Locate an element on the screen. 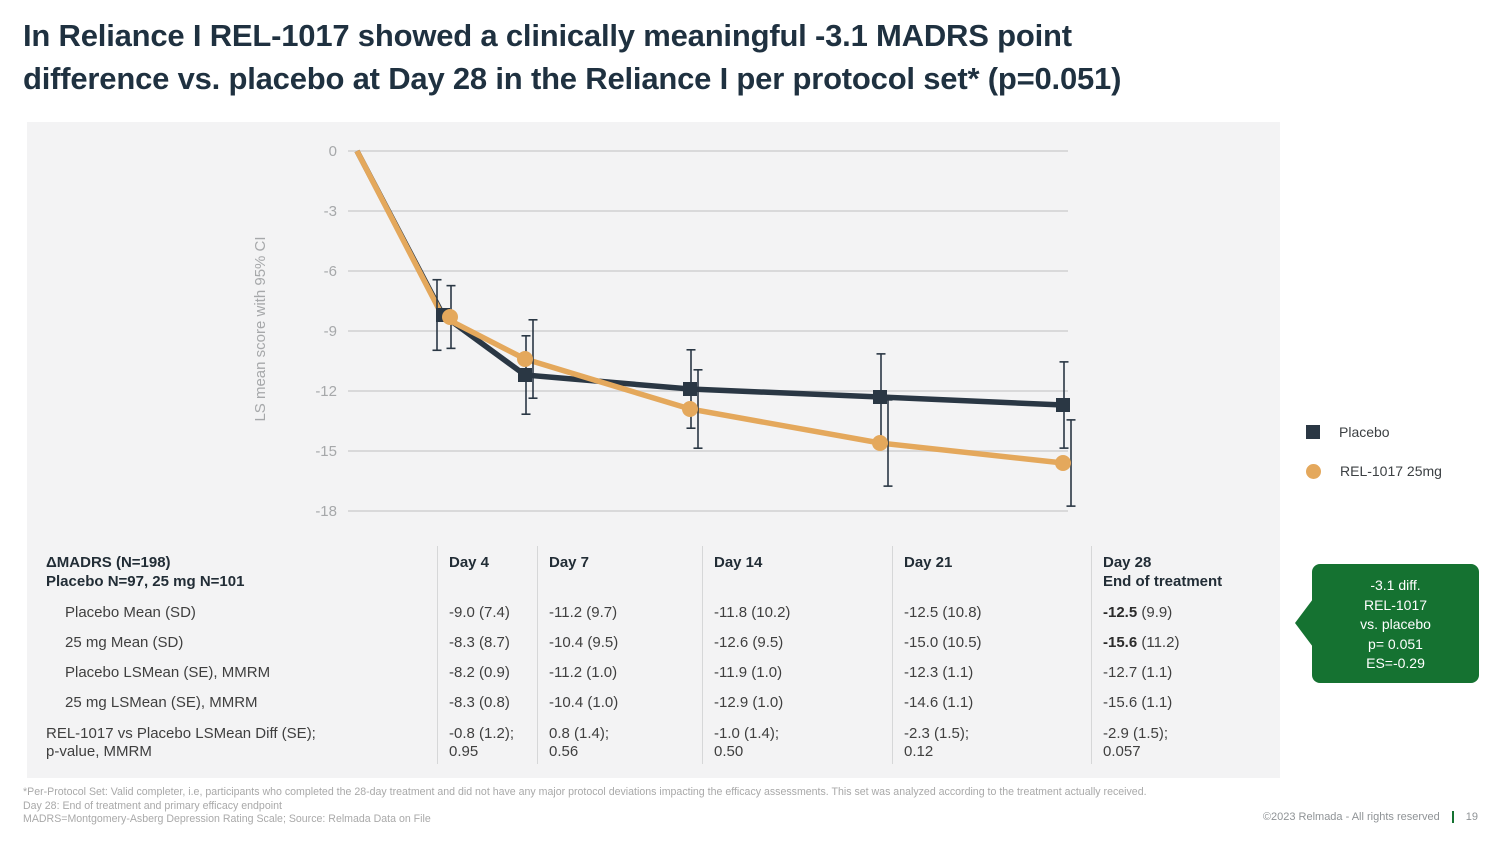 The image size is (1502, 843). table-cell: -8.3 (8.7) is located at coordinates (479, 642).